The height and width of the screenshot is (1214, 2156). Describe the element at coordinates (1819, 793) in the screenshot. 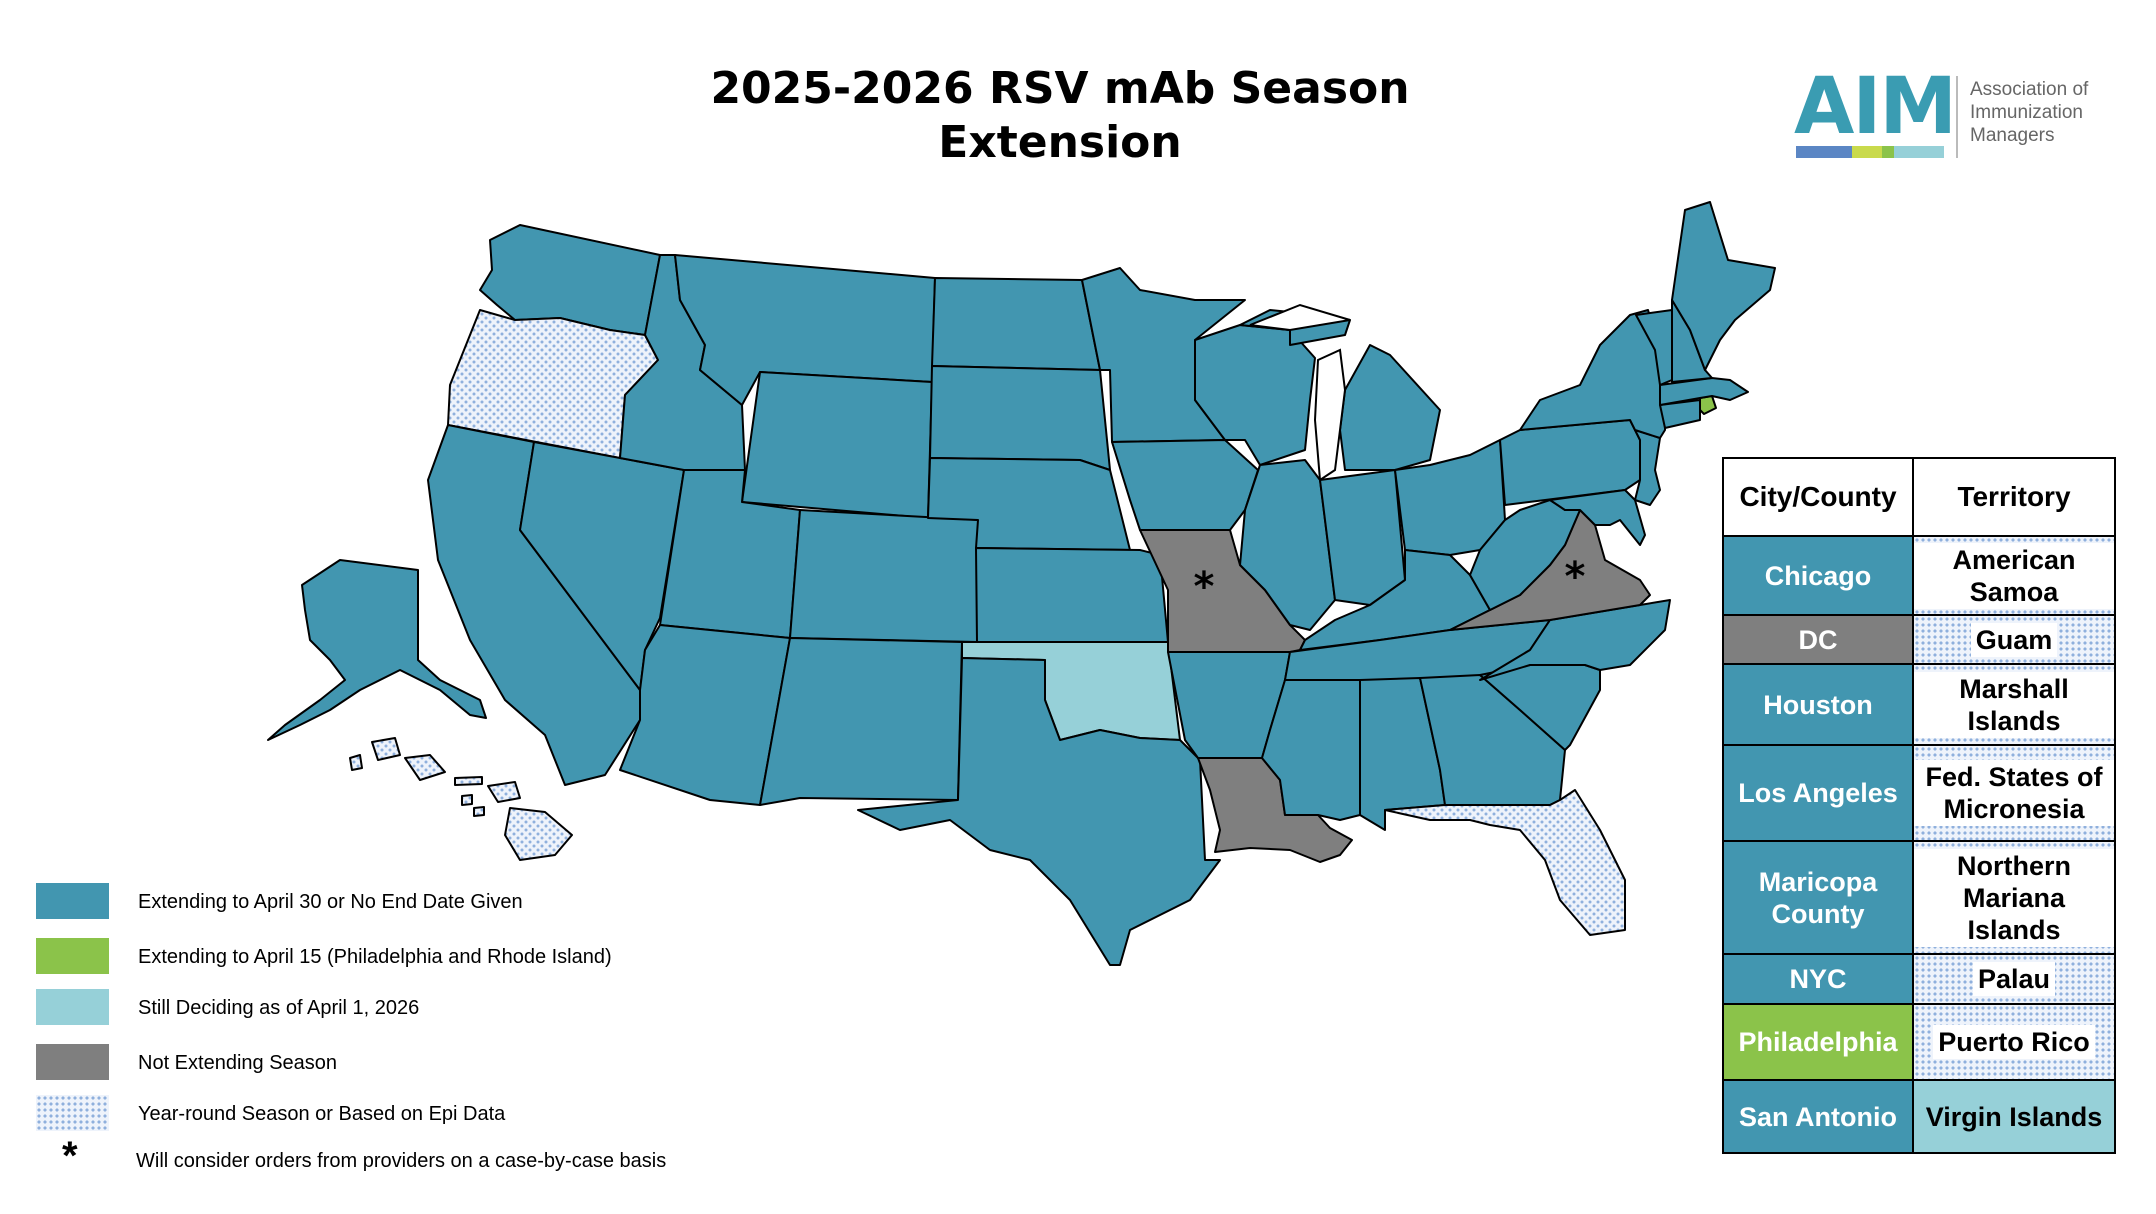

I see `city-cell: Los Angeles` at that location.